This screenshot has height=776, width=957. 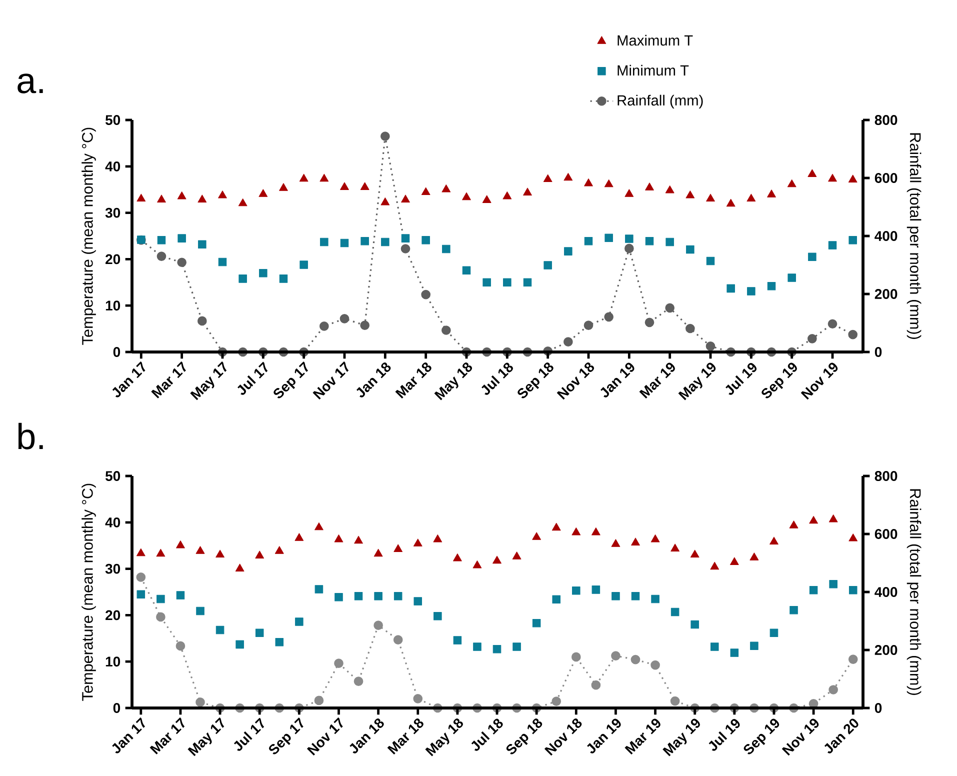 What do you see at coordinates (30, 436) in the screenshot?
I see `chart-title: b.` at bounding box center [30, 436].